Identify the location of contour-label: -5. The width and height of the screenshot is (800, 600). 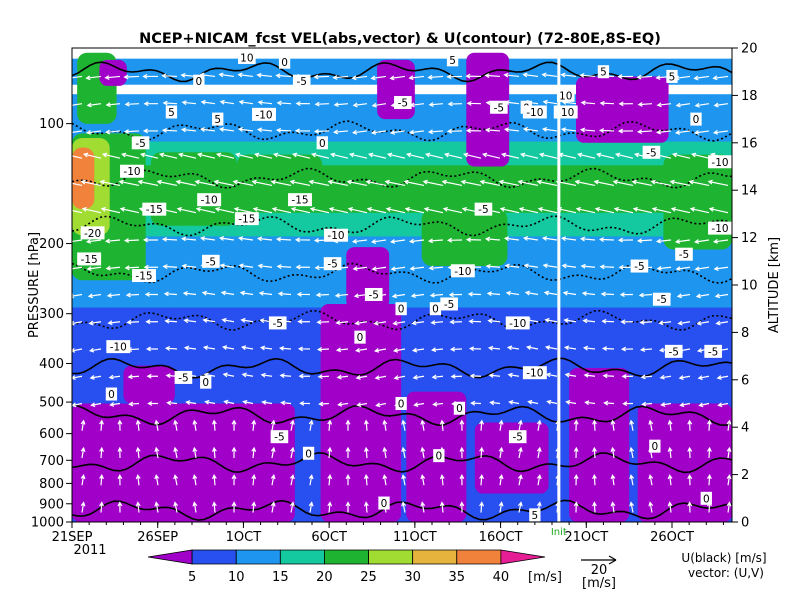
(403, 103).